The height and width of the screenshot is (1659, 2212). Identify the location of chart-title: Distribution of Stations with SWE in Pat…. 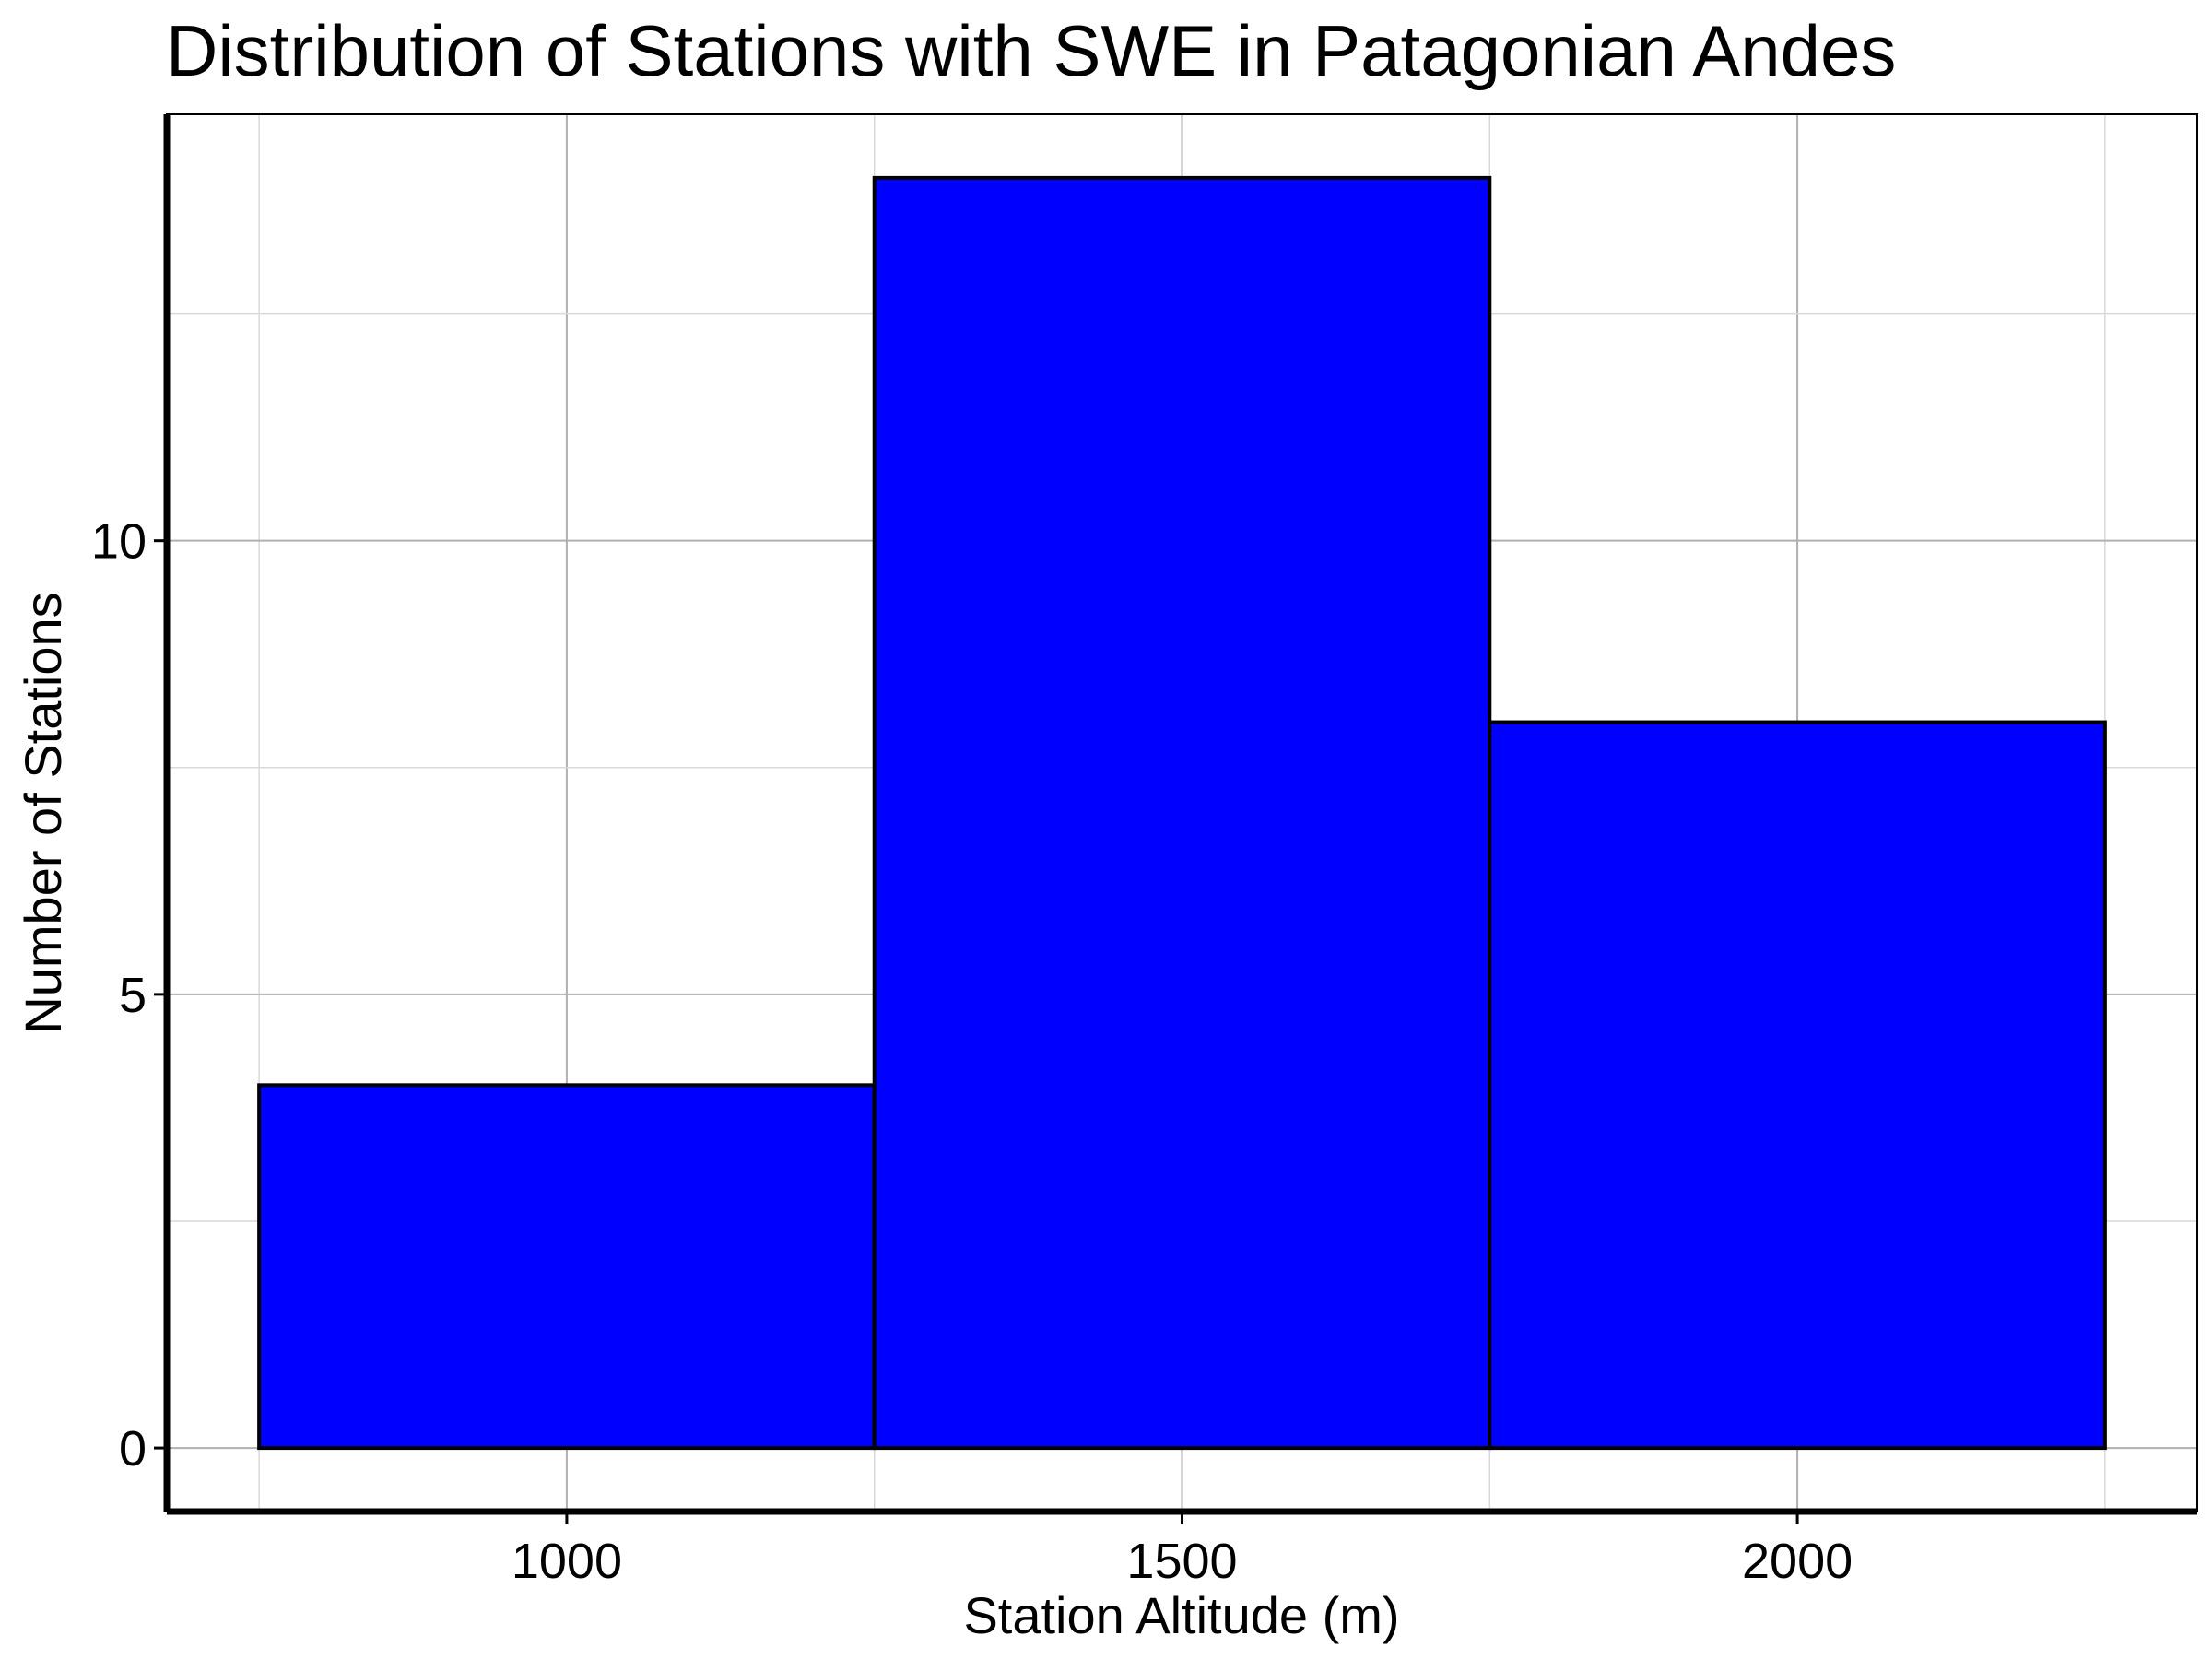
(1031, 50).